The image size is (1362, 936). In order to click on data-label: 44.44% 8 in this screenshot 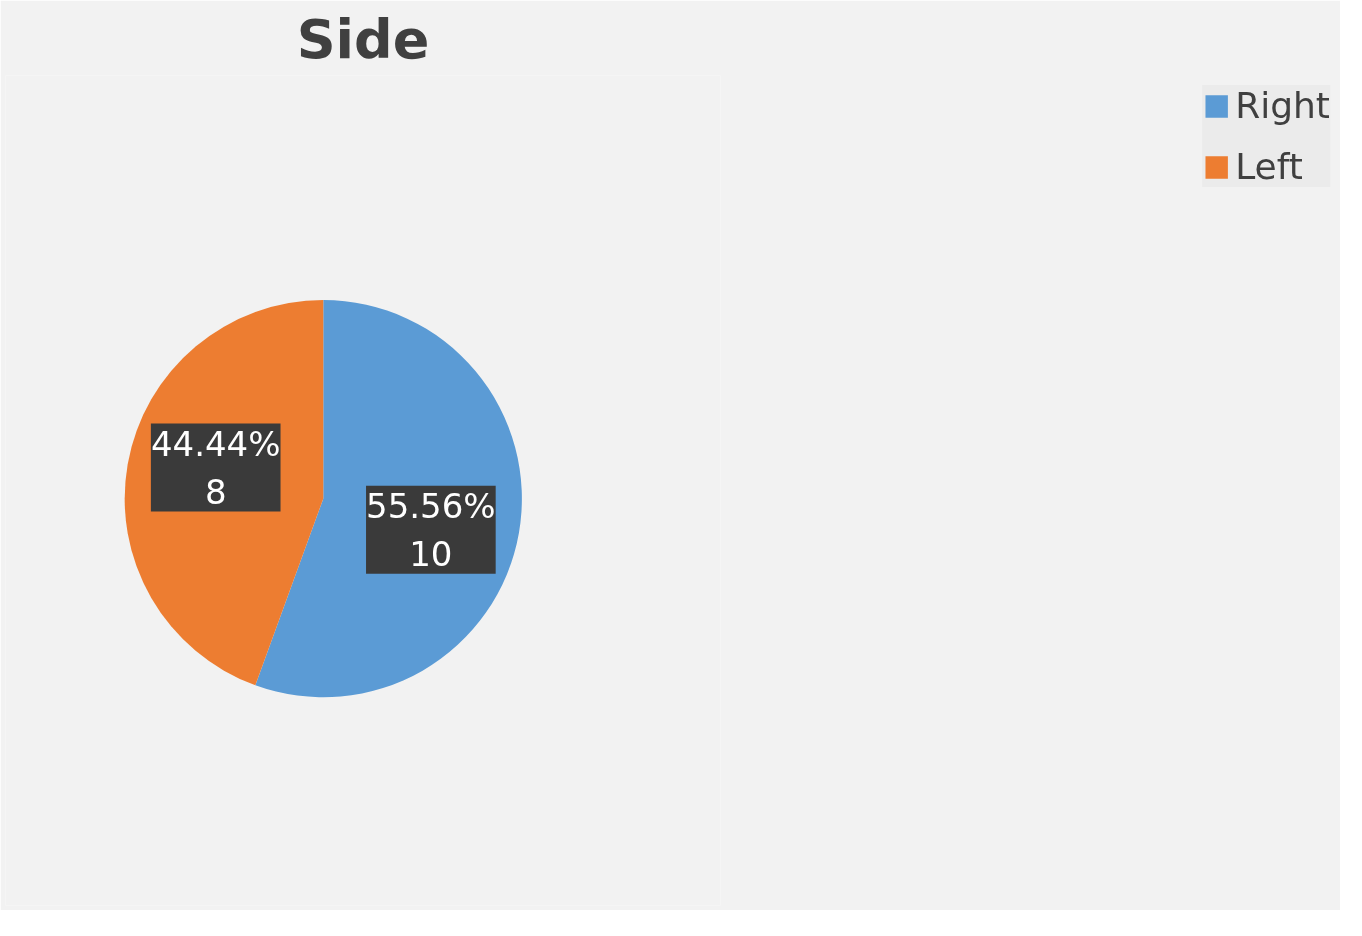, I will do `click(215, 467)`.